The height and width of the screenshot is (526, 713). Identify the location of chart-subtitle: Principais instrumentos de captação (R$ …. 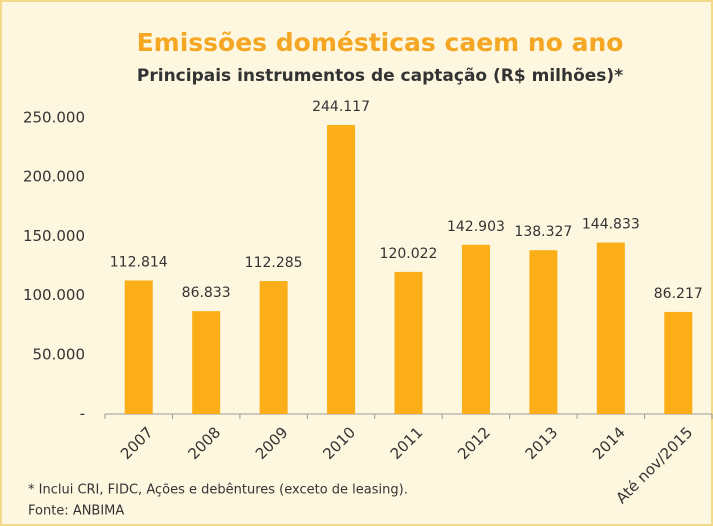
(380, 76).